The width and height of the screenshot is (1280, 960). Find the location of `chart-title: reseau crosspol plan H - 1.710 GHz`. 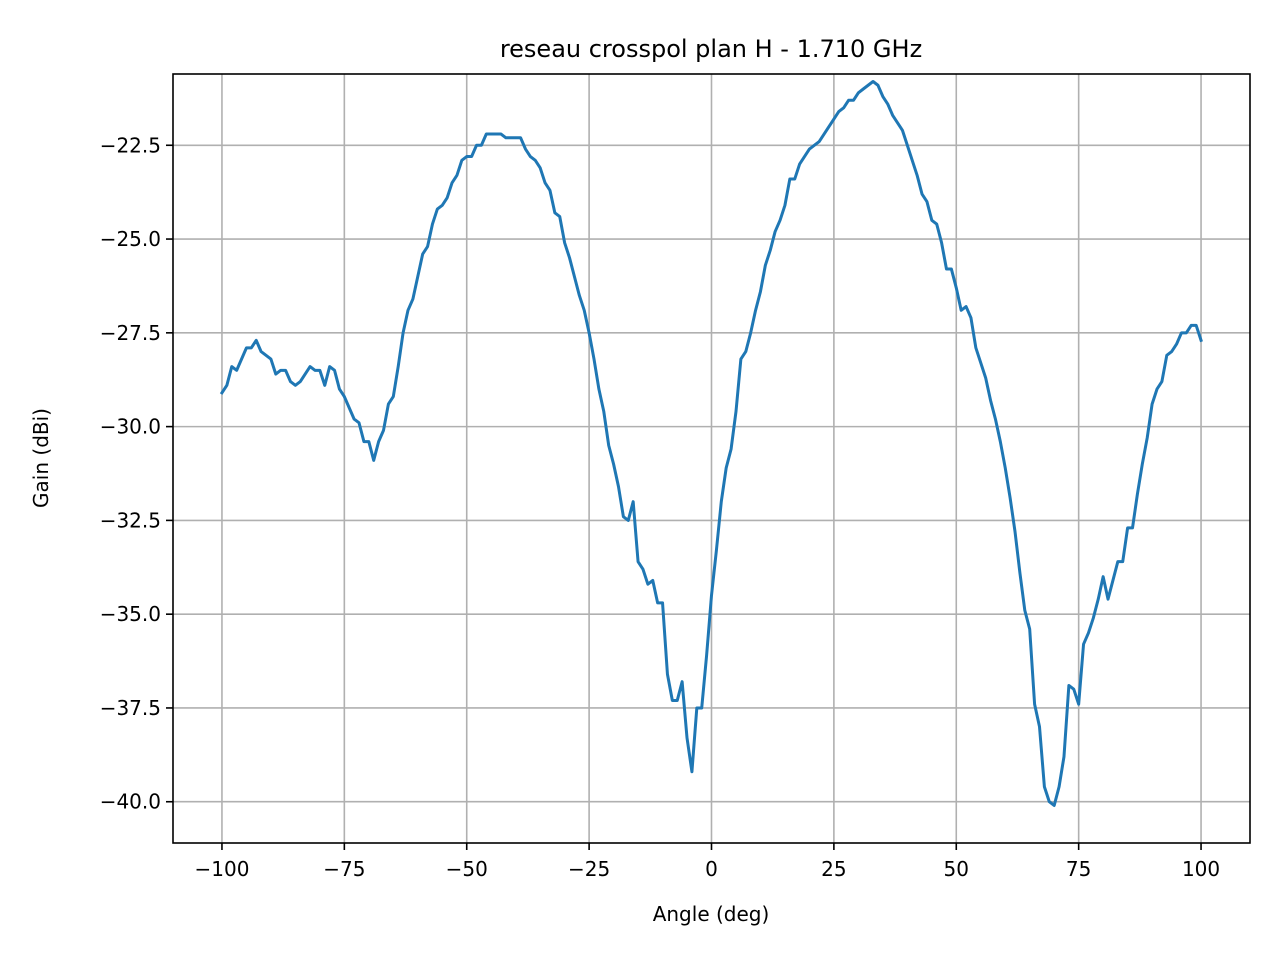

chart-title: reseau crosspol plan H - 1.710 GHz is located at coordinates (711, 49).